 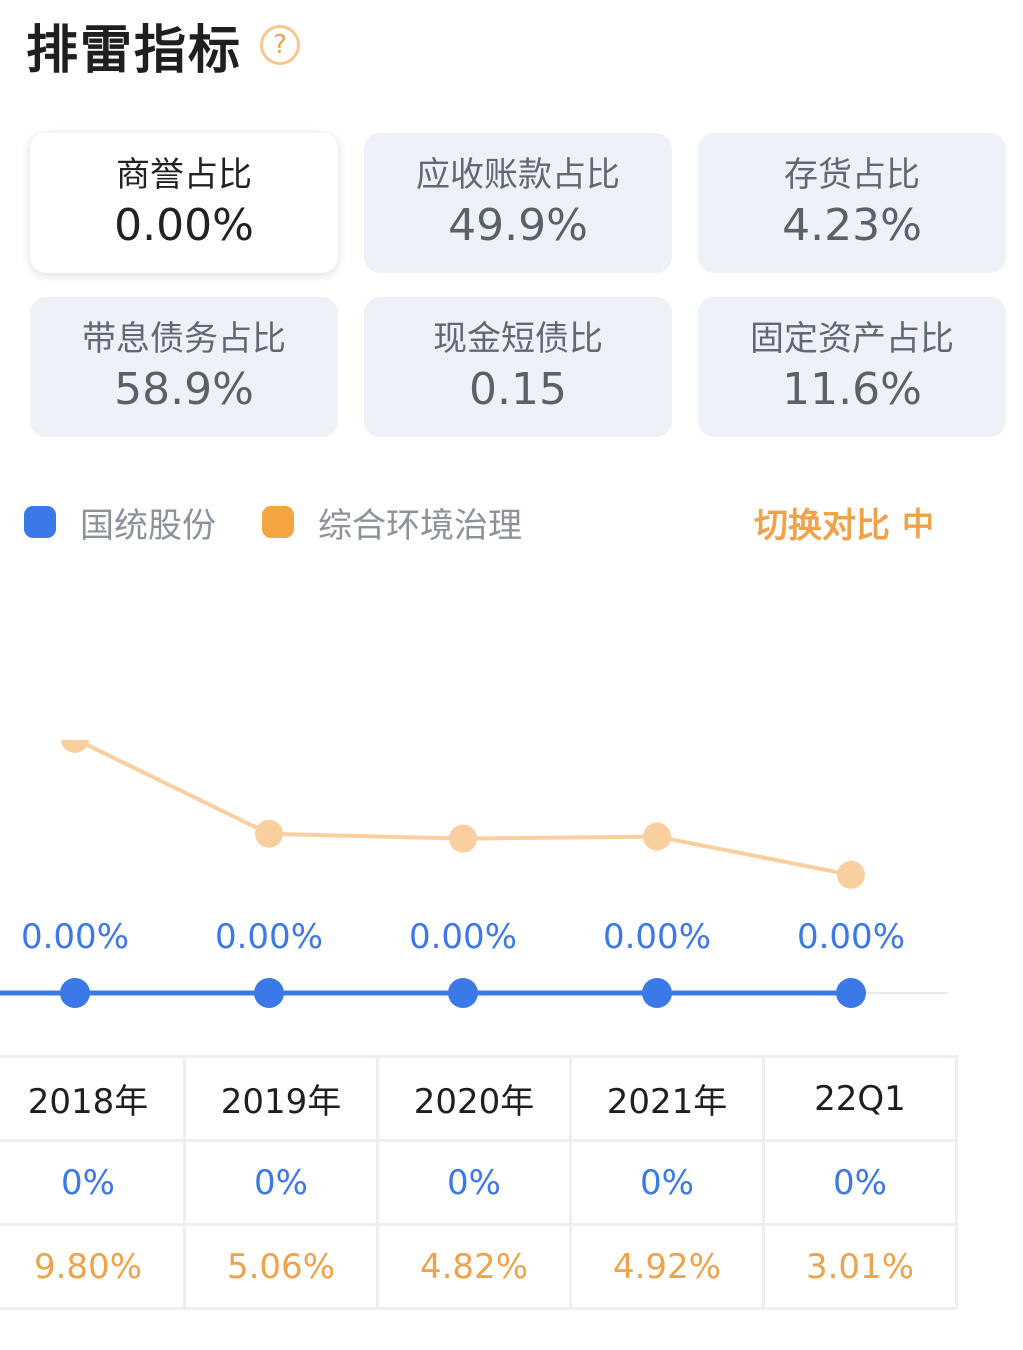 What do you see at coordinates (93, 1098) in the screenshot?
I see `table-cell-period: 2018年` at bounding box center [93, 1098].